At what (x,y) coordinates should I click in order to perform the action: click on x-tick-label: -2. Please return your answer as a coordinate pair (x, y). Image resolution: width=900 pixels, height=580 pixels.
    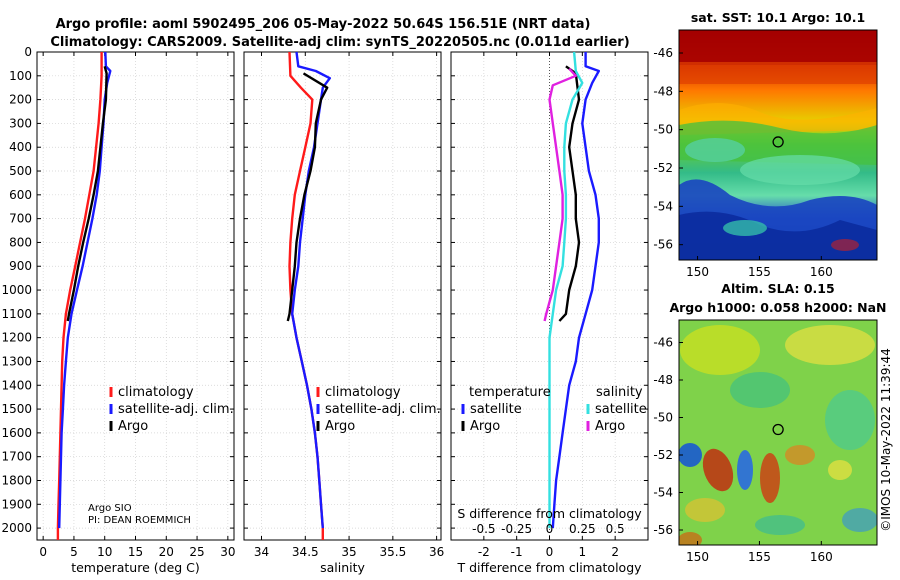
    Looking at the image, I should click on (484, 552).